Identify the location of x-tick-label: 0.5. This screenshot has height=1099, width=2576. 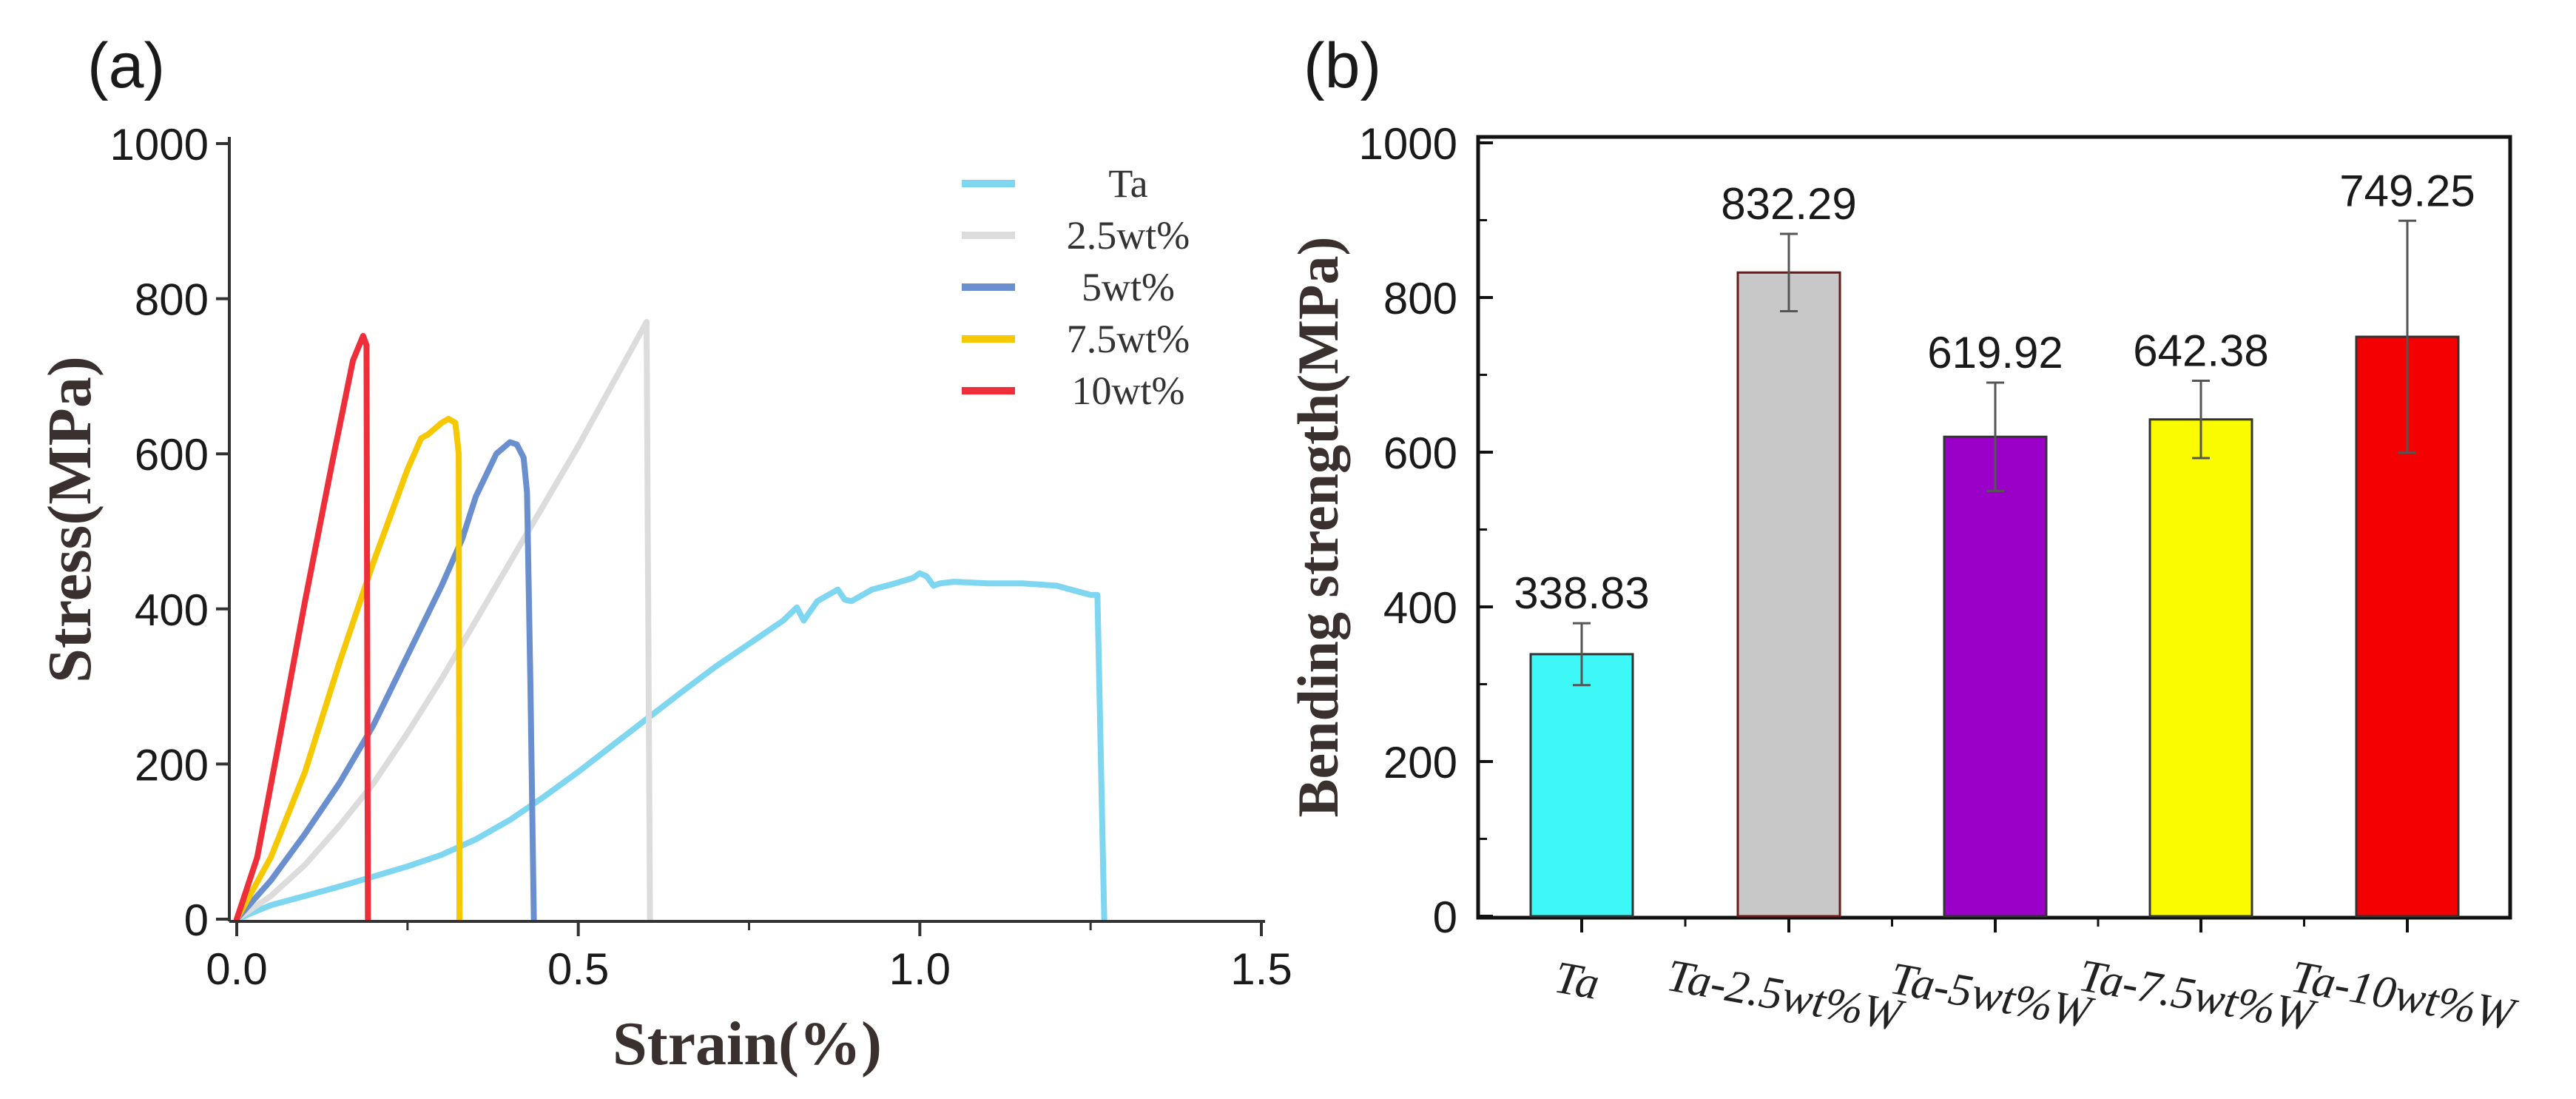
(578, 969).